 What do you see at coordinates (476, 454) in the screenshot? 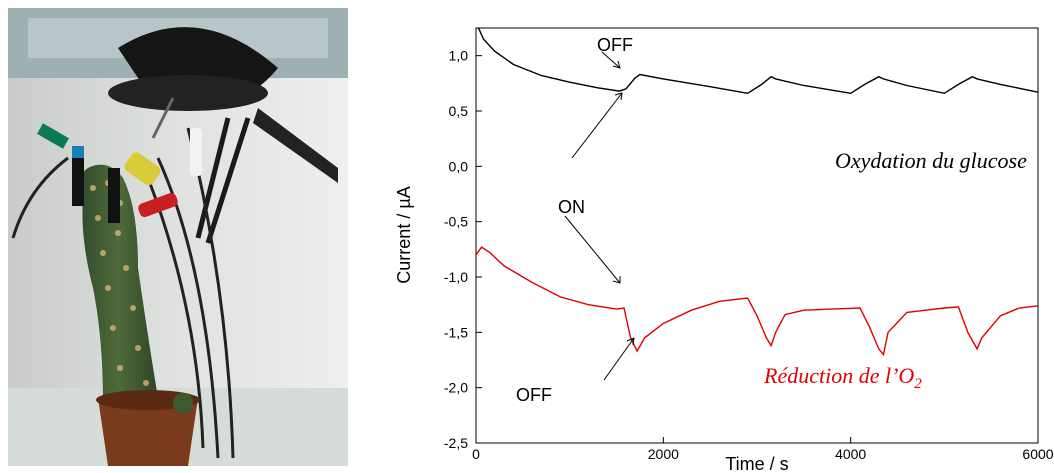
I see `x-tick-label: 0` at bounding box center [476, 454].